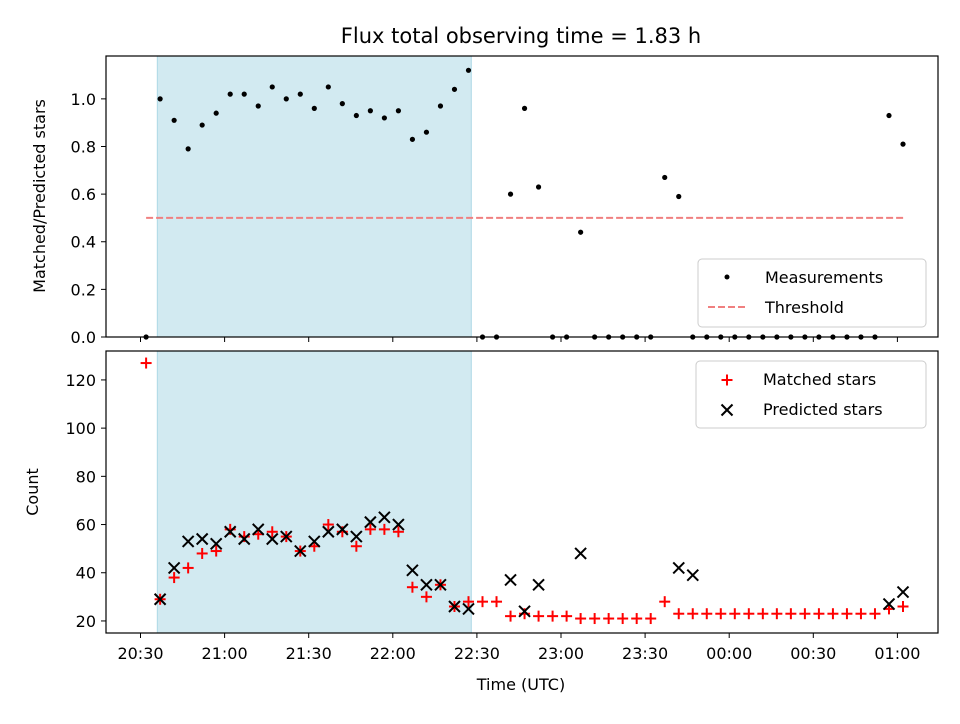 The width and height of the screenshot is (960, 724). What do you see at coordinates (824, 277) in the screenshot?
I see `legend-label-measurements: Measurements` at bounding box center [824, 277].